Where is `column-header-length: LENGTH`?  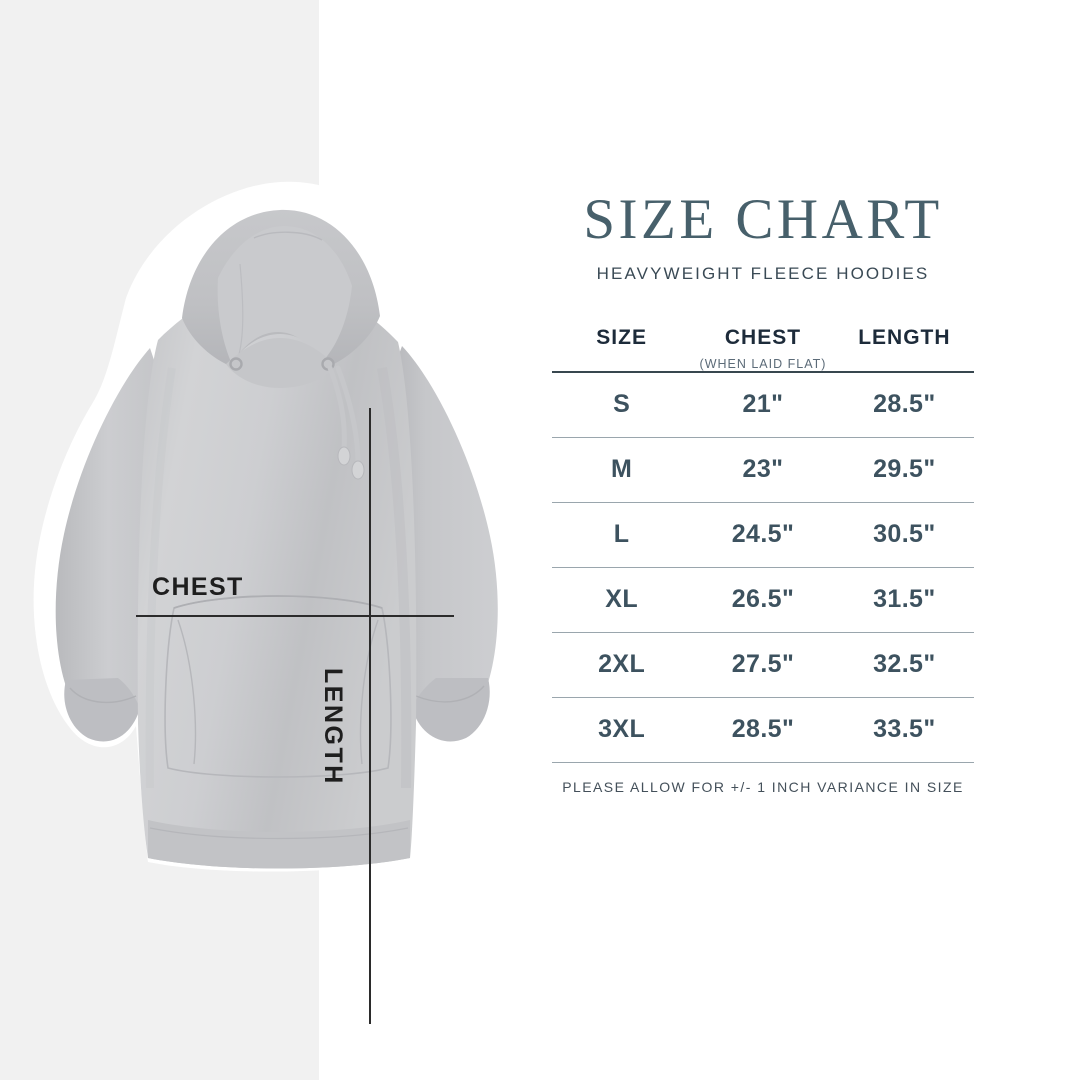
column-header-length: LENGTH is located at coordinates (904, 349).